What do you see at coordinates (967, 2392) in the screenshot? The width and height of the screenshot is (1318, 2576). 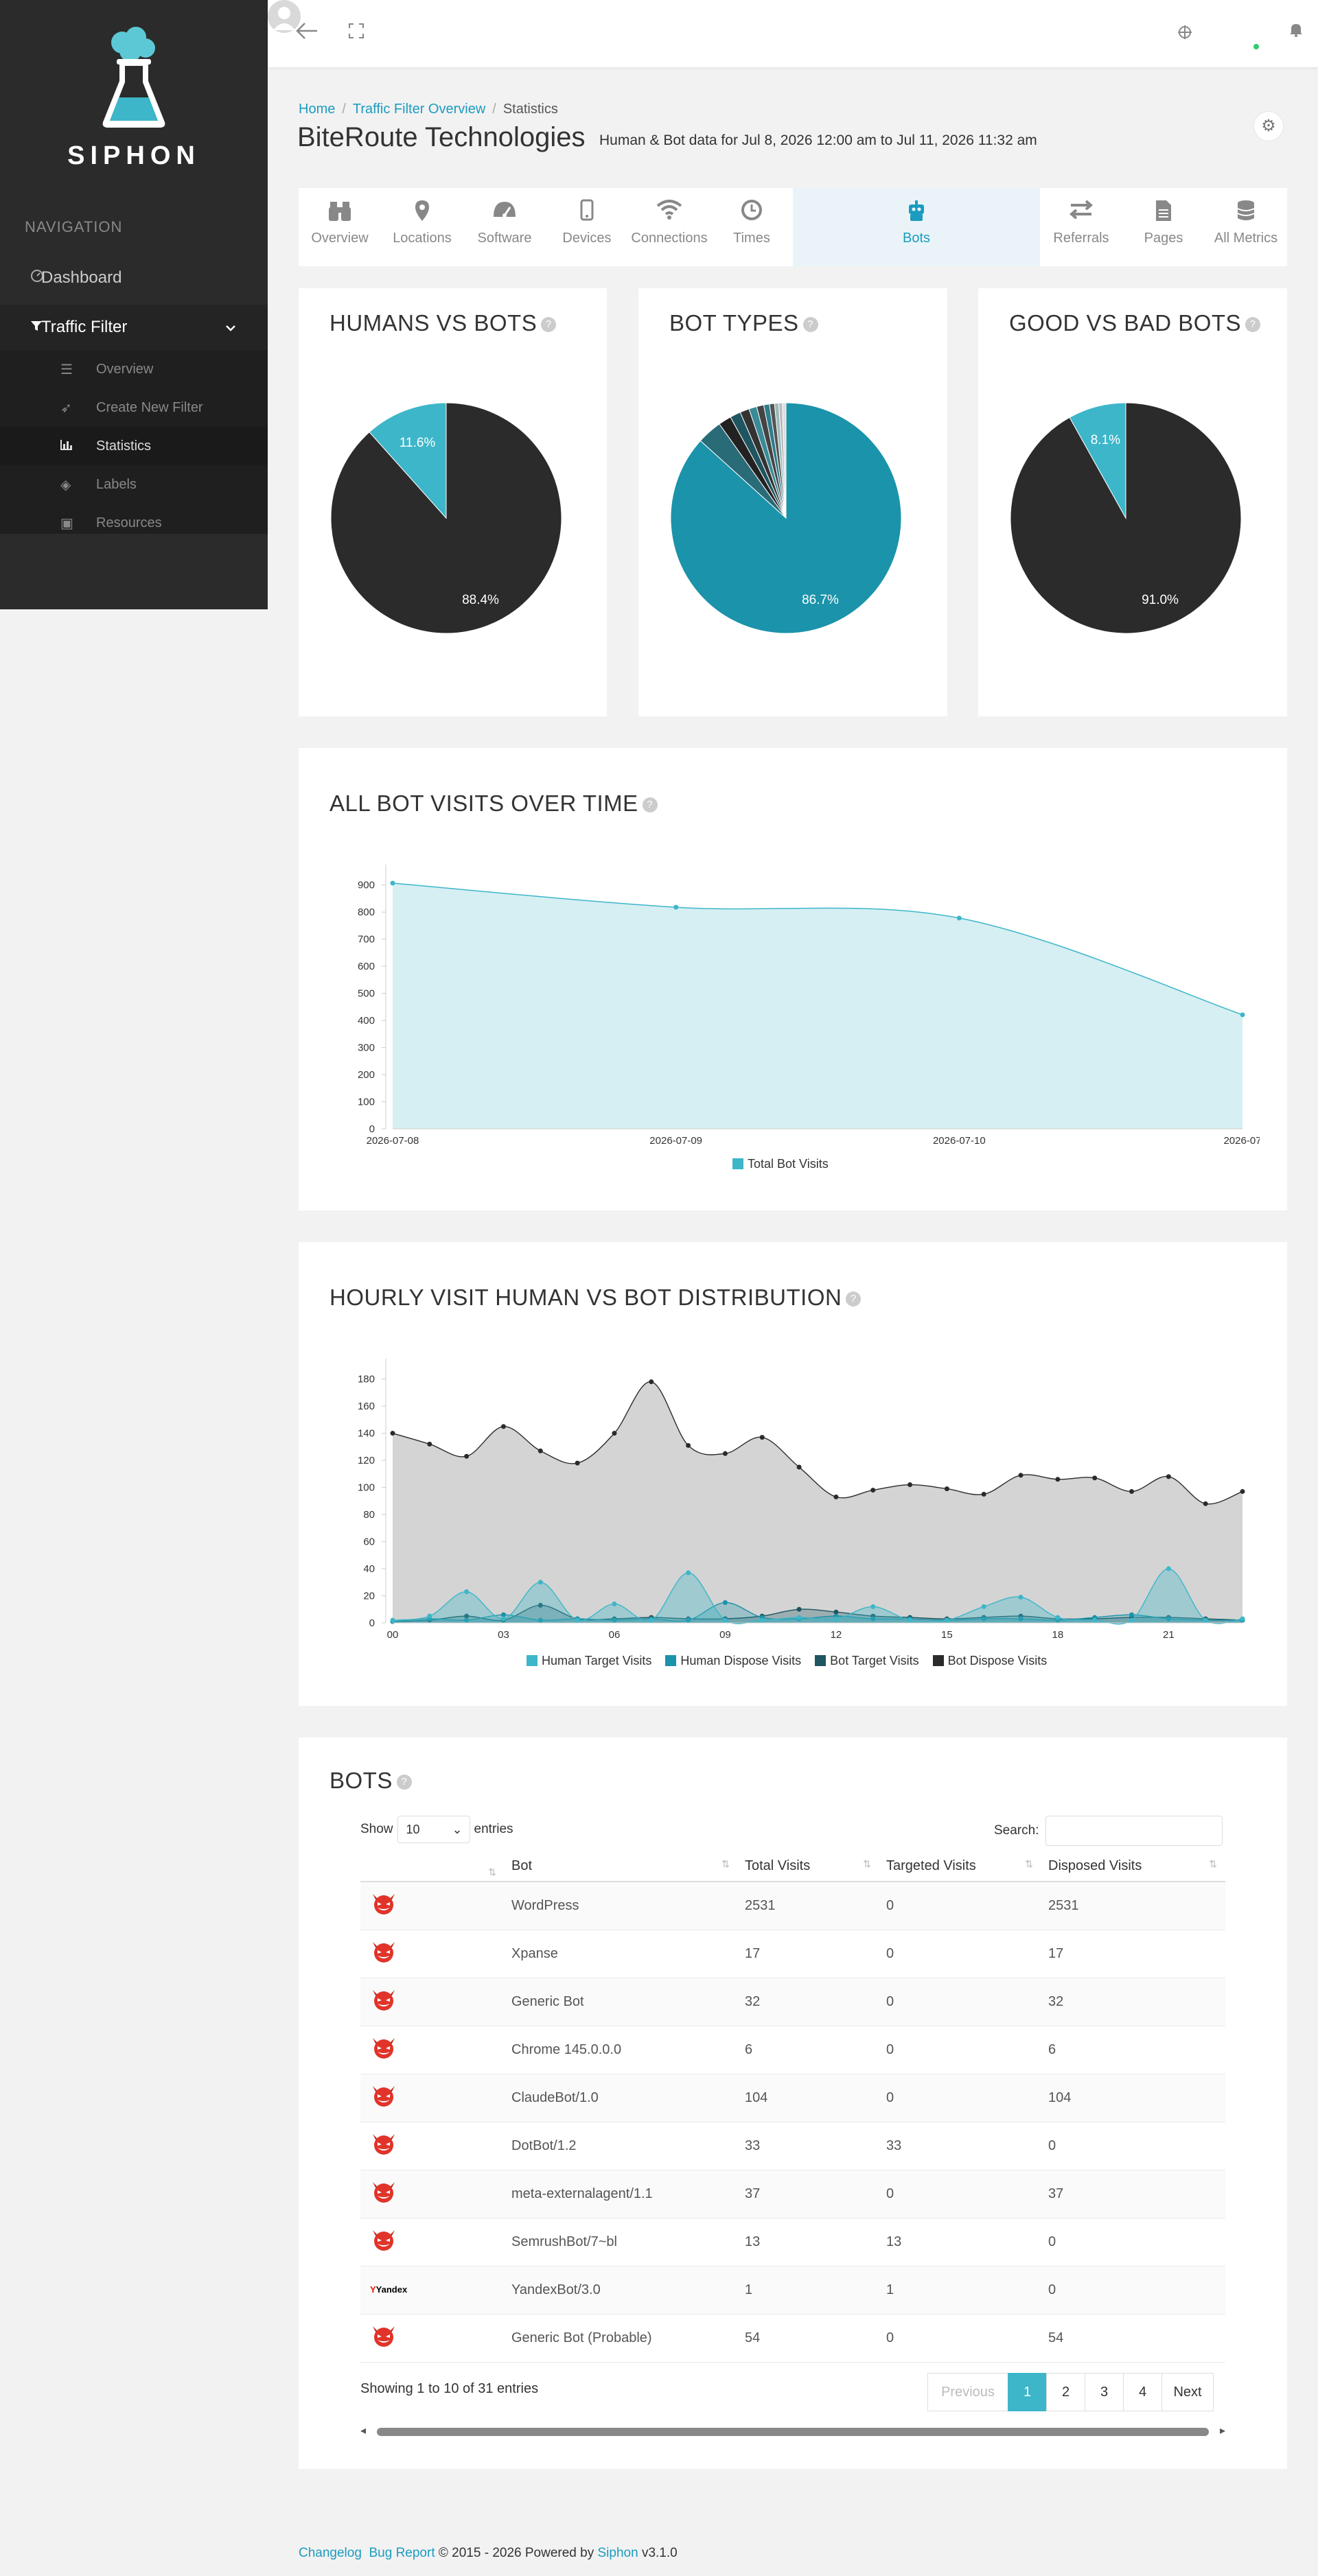 I see `previous-page-button: Previous` at bounding box center [967, 2392].